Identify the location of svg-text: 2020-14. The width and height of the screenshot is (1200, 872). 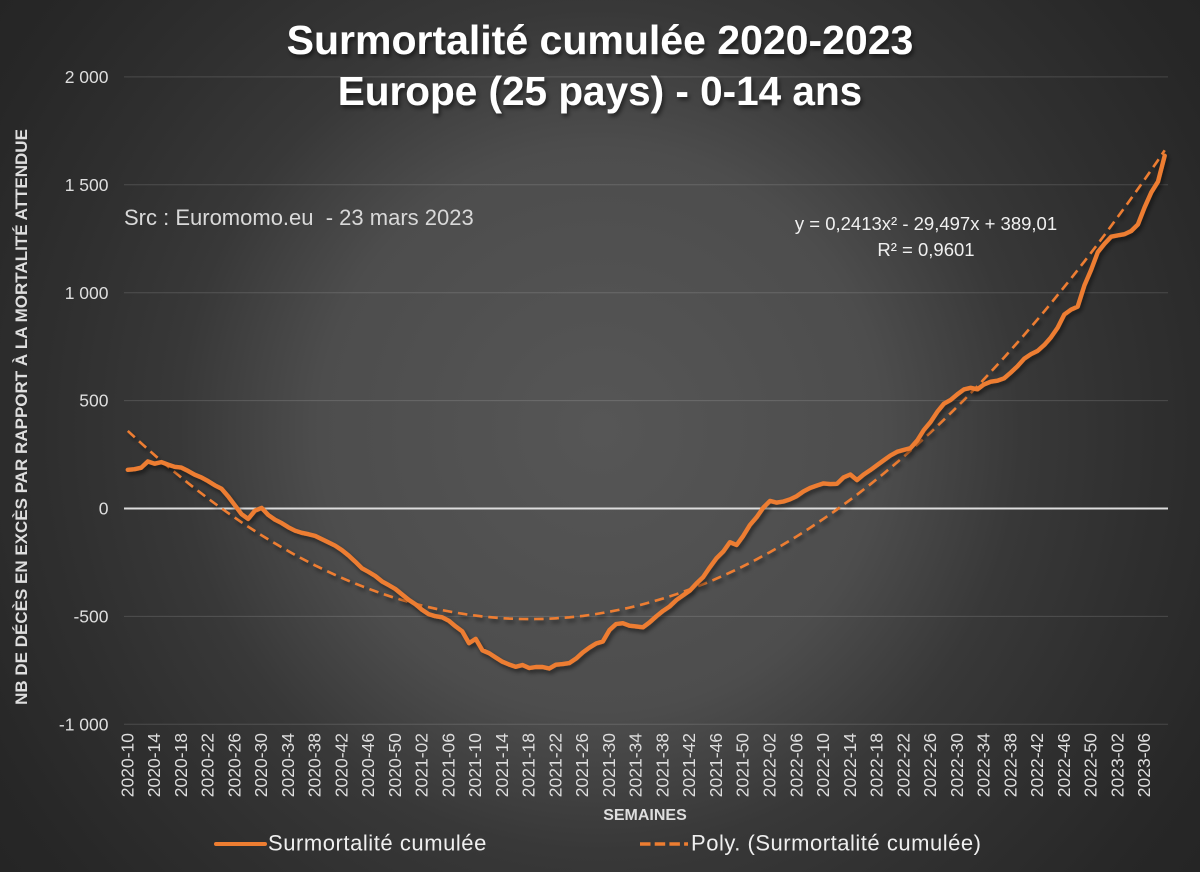
(154, 765).